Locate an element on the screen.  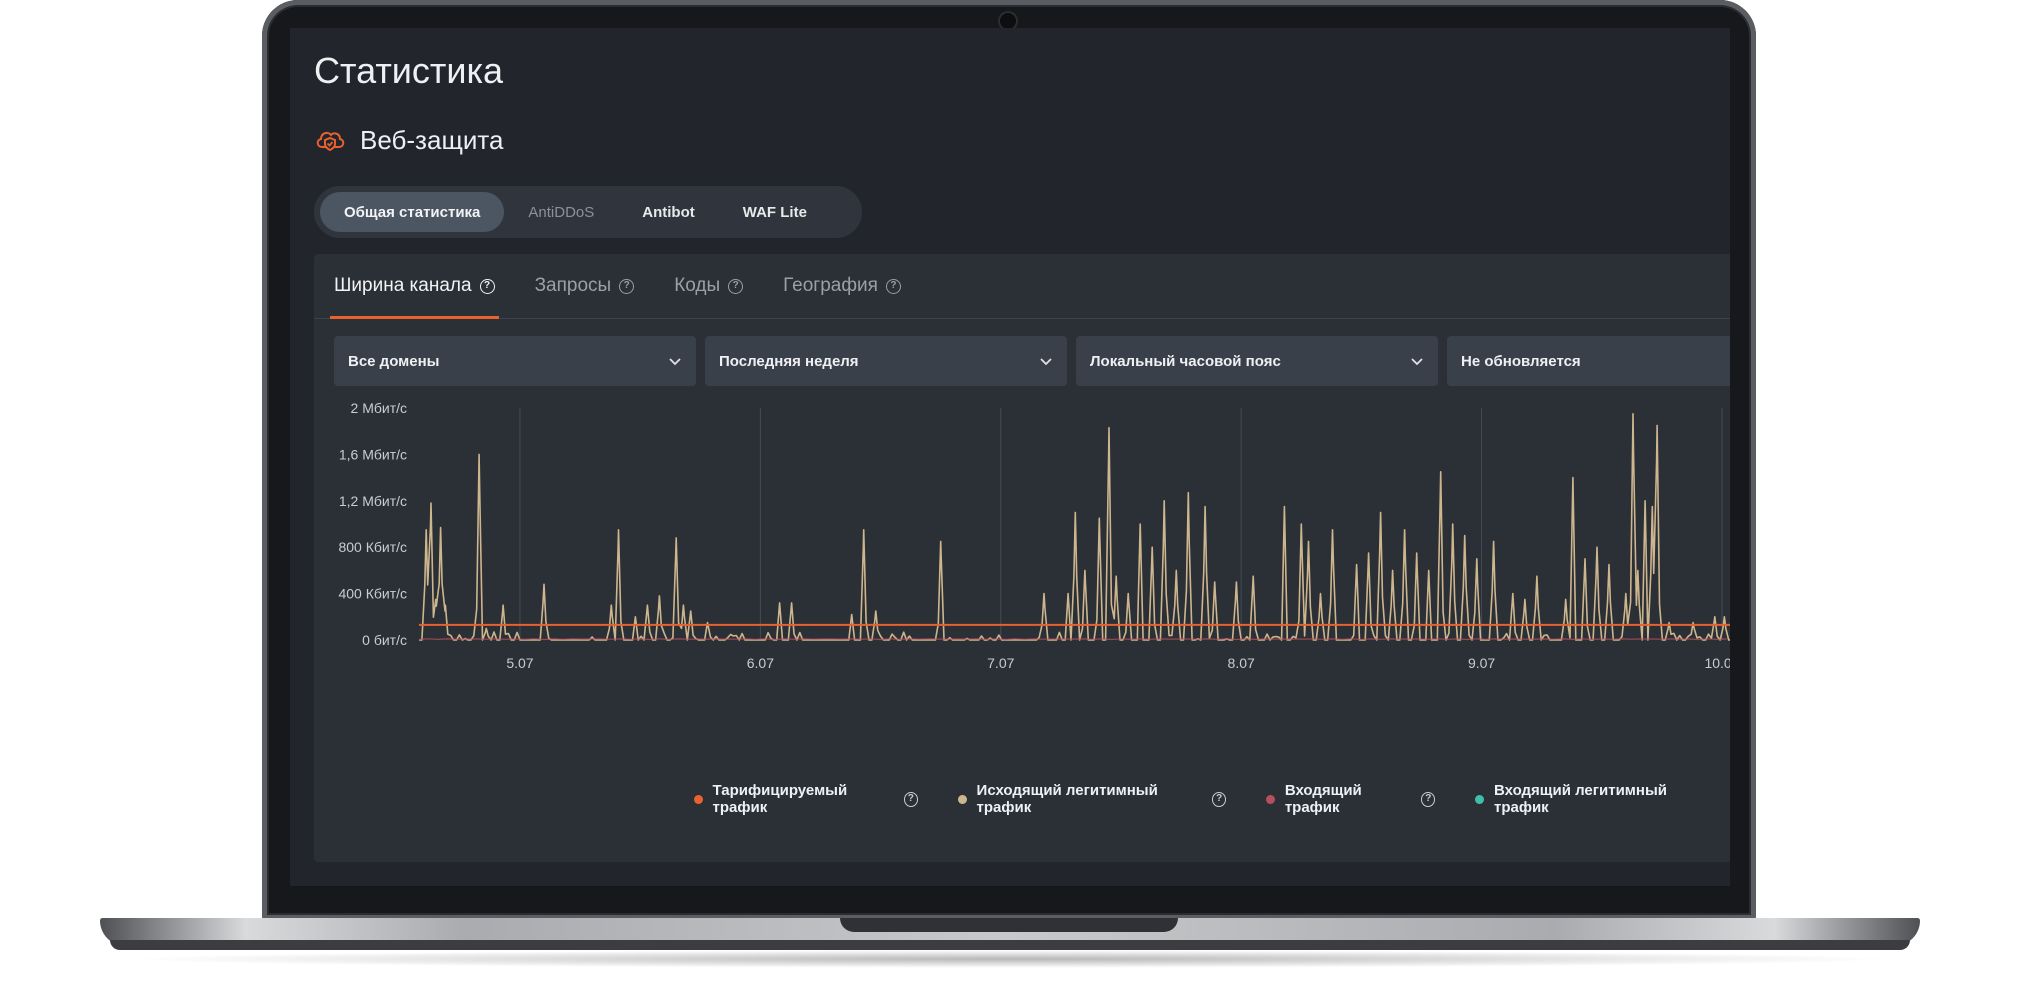
x-tick-label: 7.07 is located at coordinates (1000, 663).